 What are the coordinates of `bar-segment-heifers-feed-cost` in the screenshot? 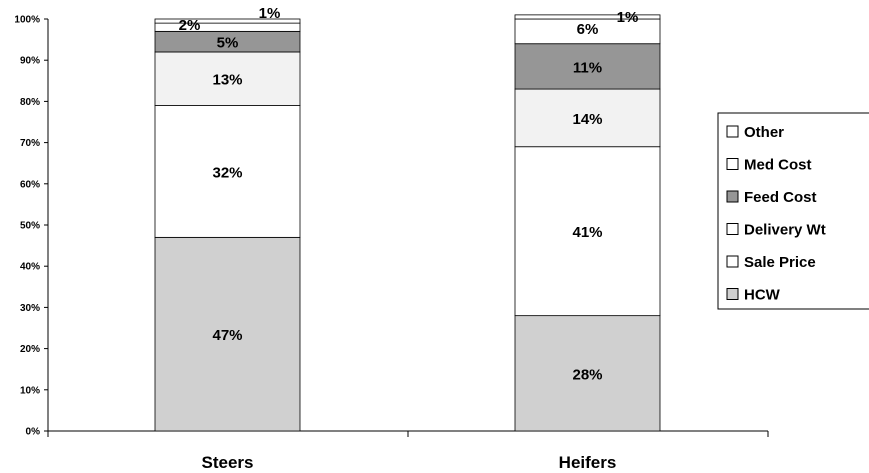 It's located at (587, 118).